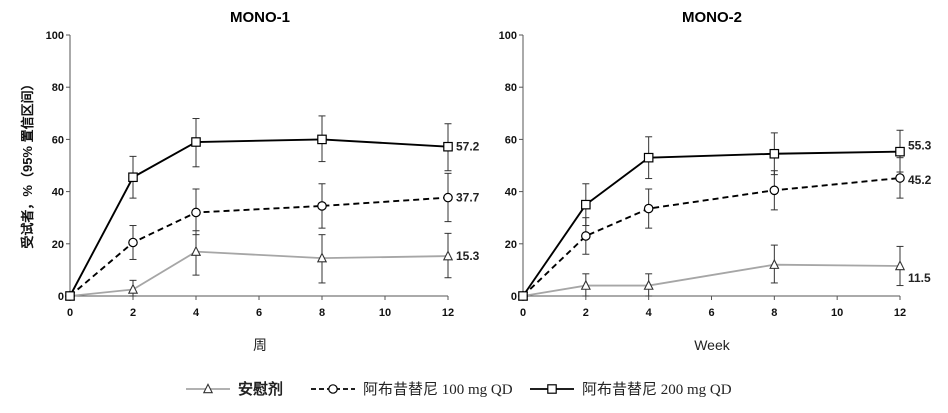  Describe the element at coordinates (468, 256) in the screenshot. I see `data-label: 15.3` at that location.